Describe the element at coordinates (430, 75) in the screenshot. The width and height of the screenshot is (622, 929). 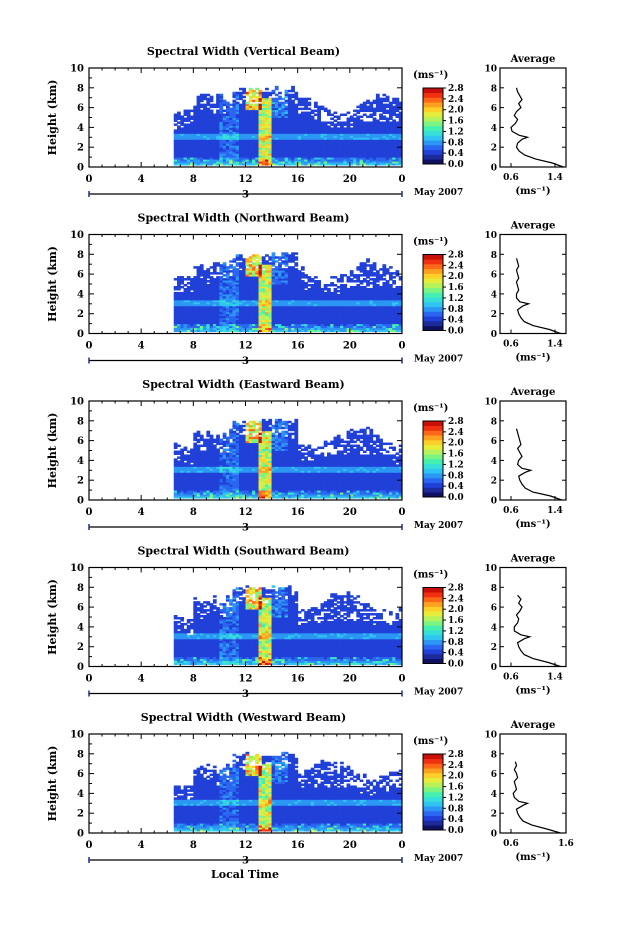
I see `colorbar-unit: (ms⁻¹)` at that location.